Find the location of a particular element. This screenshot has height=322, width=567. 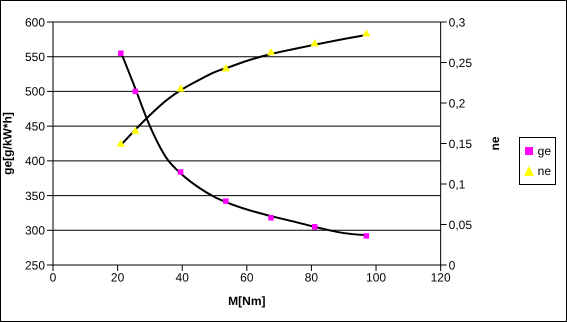

x-tick-label: 40 is located at coordinates (183, 277).